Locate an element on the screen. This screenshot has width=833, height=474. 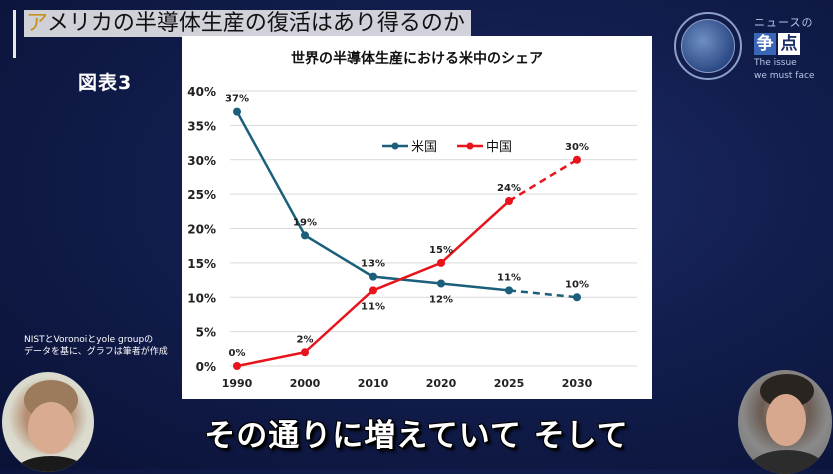
y-tick-label: 5% is located at coordinates (206, 333).